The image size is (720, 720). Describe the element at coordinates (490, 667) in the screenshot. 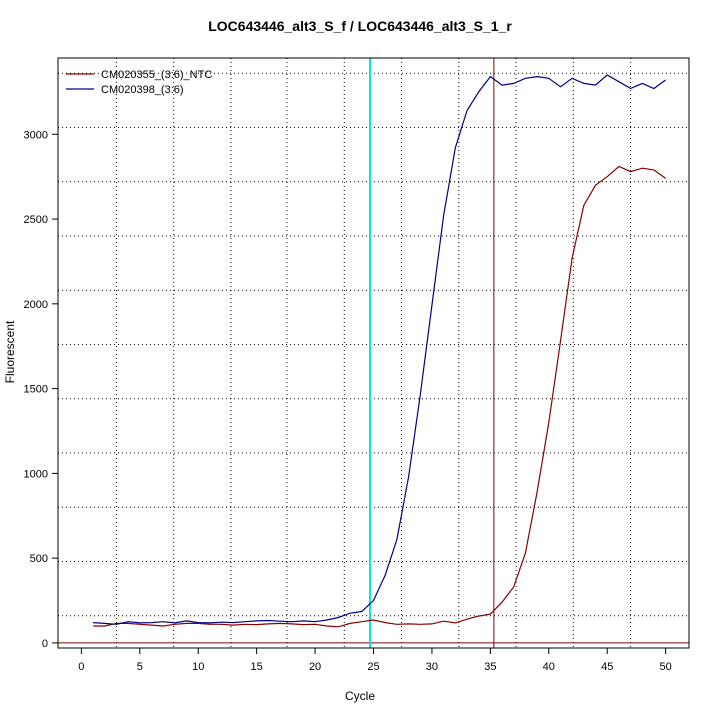

I see `x-tick-label: 35` at that location.